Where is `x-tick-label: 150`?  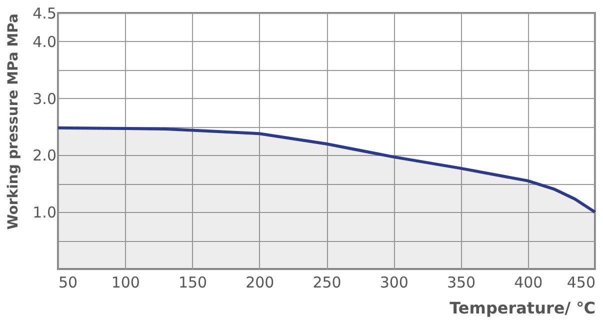
x-tick-label: 150 is located at coordinates (193, 283).